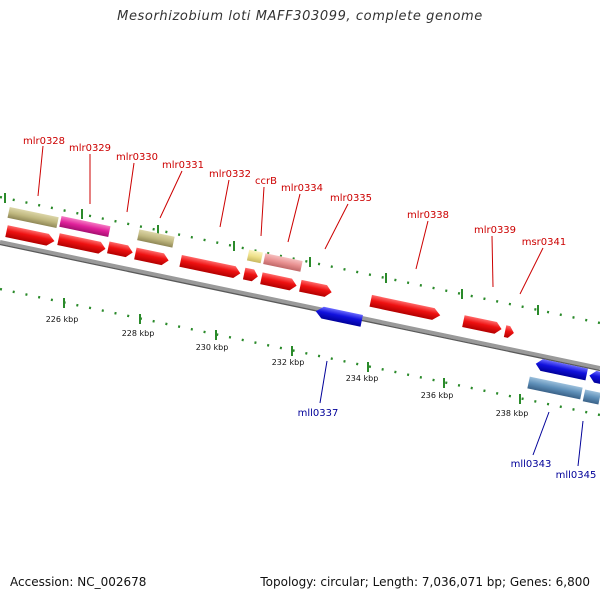  Describe the element at coordinates (183, 165) in the screenshot. I see `gene-label-forward: mlr0331` at that location.